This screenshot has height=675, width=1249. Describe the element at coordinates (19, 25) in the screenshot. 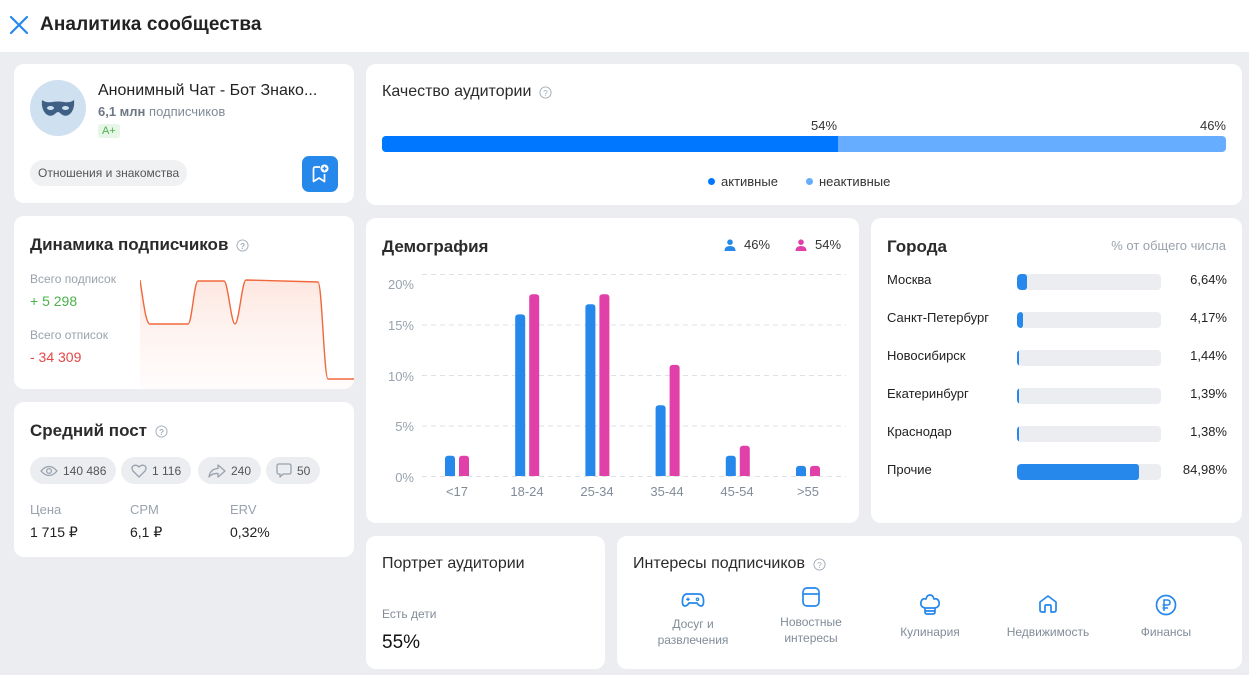

I see `close-icon` at that location.